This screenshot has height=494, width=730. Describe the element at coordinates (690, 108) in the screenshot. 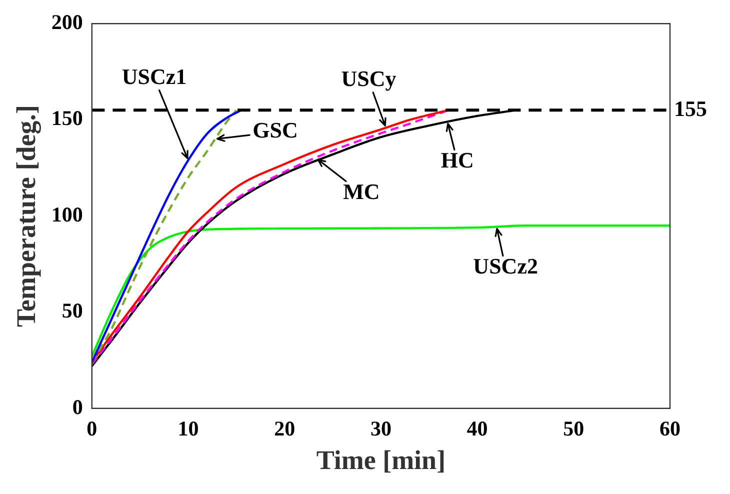

I see `ref-line-label: 155` at that location.